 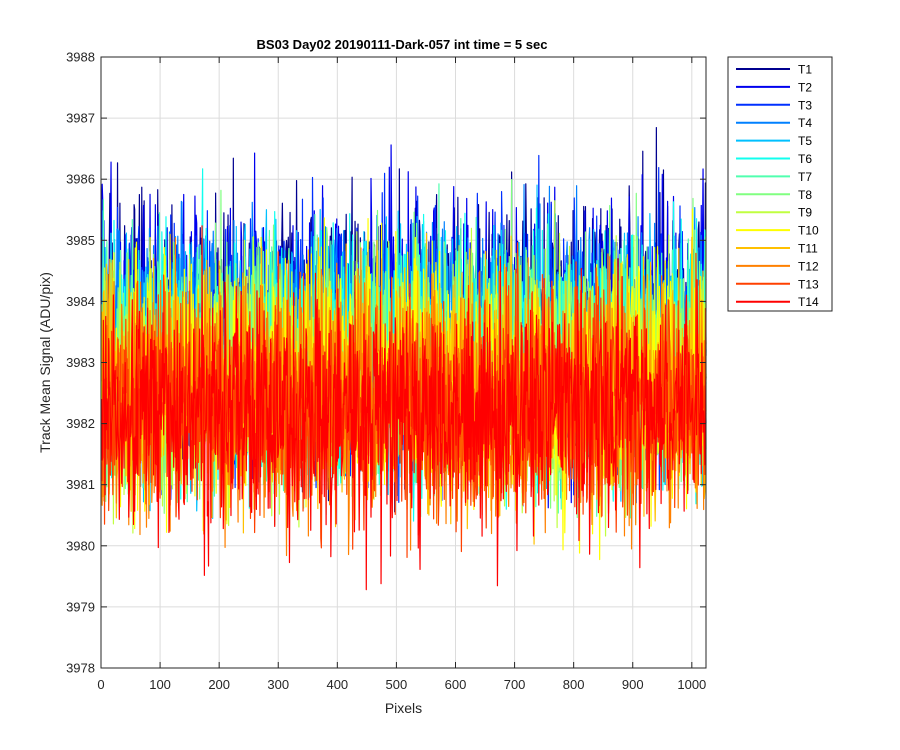 I want to click on legend: T1 T2 T3 T4 T5 T6 T7 T8 T9 T10 T11 T12 T13 T14, so click(x=780, y=184).